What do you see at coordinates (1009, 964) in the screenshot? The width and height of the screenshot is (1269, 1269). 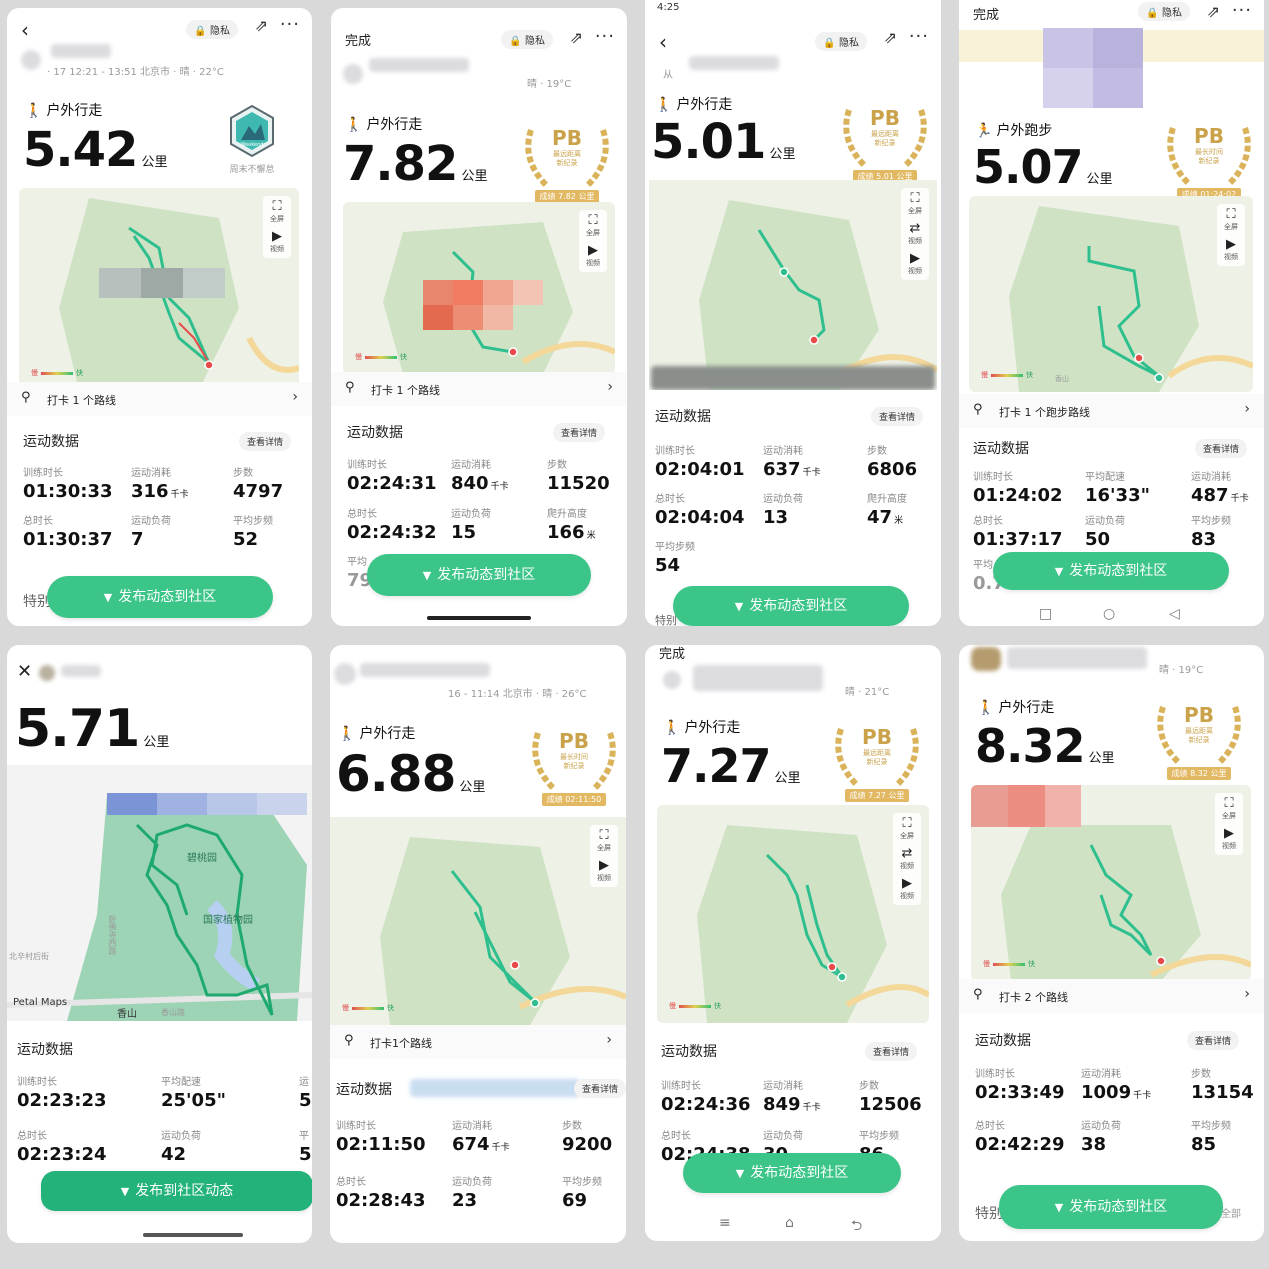 I see `pace-legend: 慢快` at bounding box center [1009, 964].